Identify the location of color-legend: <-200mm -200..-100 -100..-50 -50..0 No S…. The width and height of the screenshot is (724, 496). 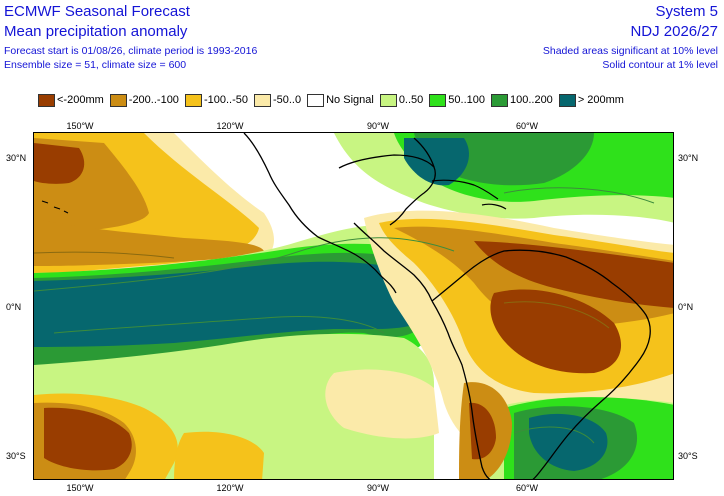
(334, 100).